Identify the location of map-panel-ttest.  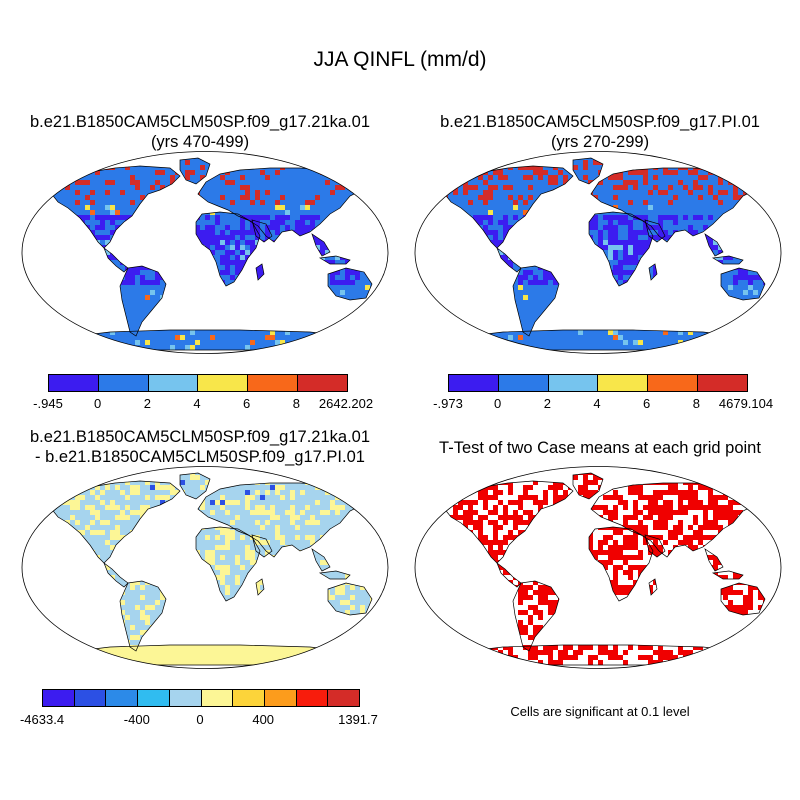
(598, 567).